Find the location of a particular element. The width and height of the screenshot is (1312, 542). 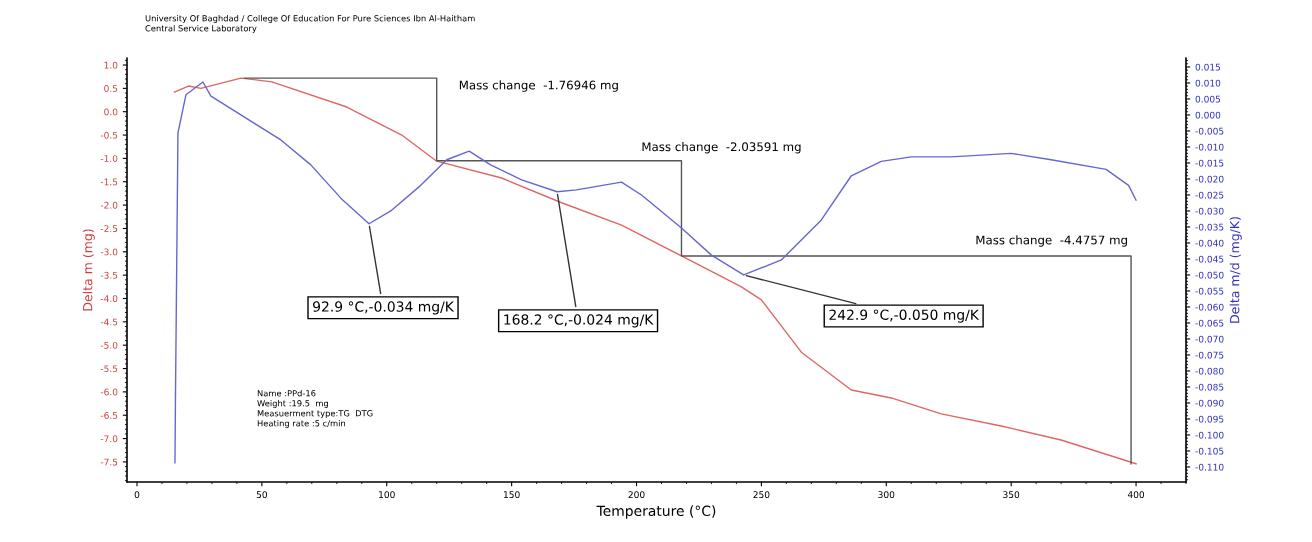

data-label: 168.2 °C,-0.024 mg/K is located at coordinates (579, 321).